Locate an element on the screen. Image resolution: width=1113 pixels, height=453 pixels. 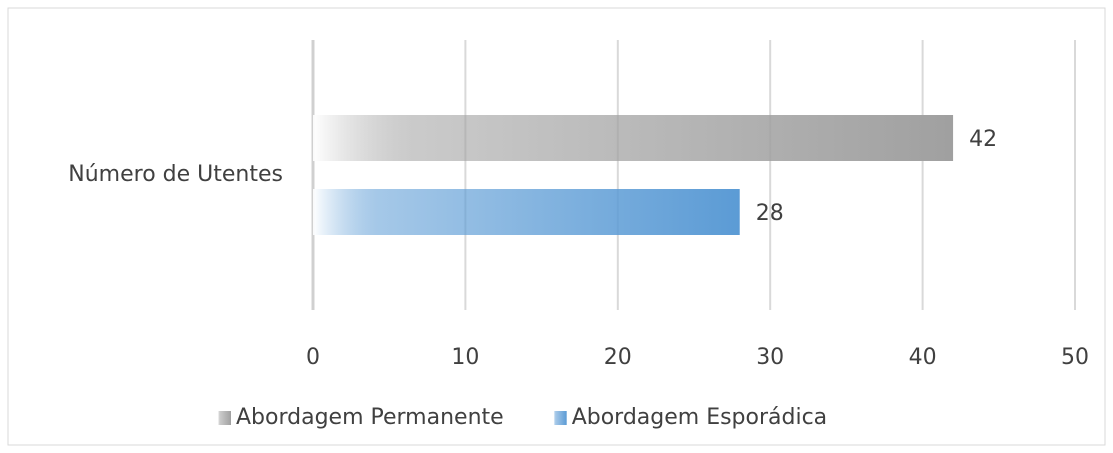
x-tick-label: 20 is located at coordinates (618, 357).